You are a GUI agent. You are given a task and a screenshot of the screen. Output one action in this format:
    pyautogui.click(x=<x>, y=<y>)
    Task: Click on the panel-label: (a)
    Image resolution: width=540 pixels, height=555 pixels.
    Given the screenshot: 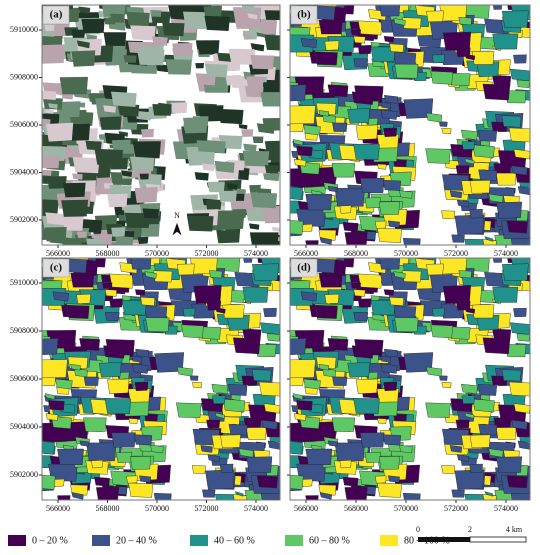 What is the action you would take?
    pyautogui.click(x=56, y=15)
    